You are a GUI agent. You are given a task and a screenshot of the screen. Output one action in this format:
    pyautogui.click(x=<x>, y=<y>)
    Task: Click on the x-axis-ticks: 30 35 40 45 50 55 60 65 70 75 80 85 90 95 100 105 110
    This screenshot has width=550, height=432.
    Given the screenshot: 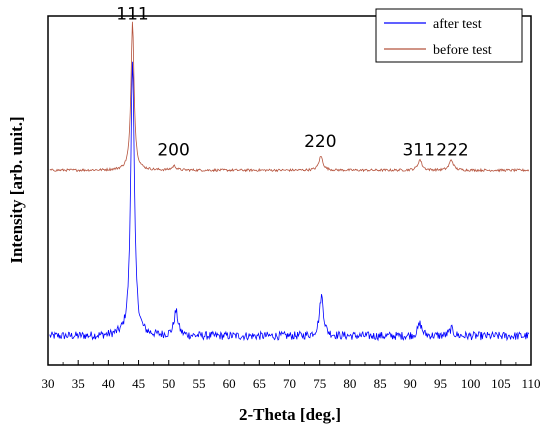 What is the action you would take?
    pyautogui.click(x=291, y=375)
    